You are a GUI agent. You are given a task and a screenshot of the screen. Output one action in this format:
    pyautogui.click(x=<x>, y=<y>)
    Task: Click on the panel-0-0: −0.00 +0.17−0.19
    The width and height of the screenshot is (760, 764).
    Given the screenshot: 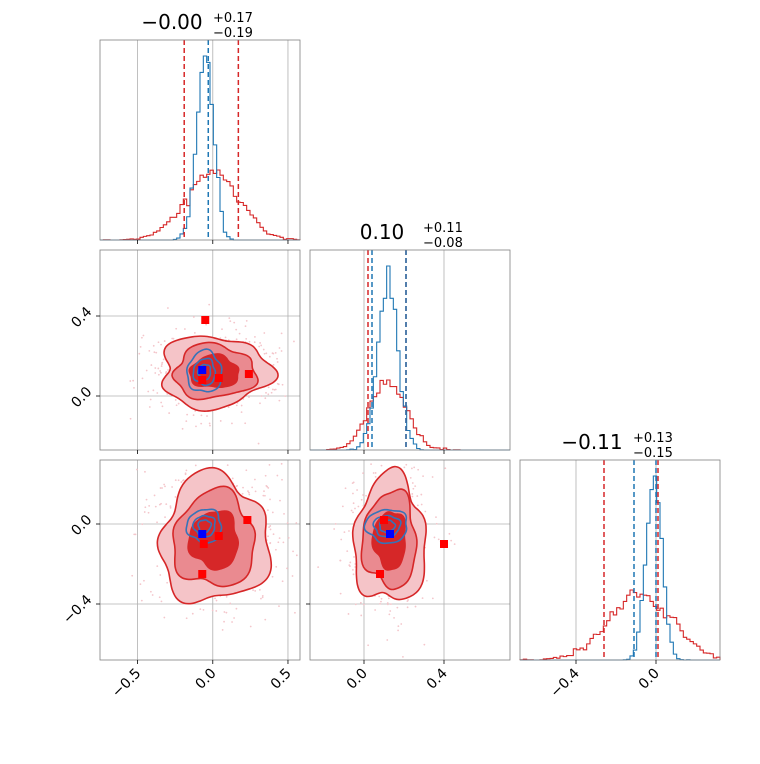 What is the action you would take?
    pyautogui.click(x=200, y=125)
    